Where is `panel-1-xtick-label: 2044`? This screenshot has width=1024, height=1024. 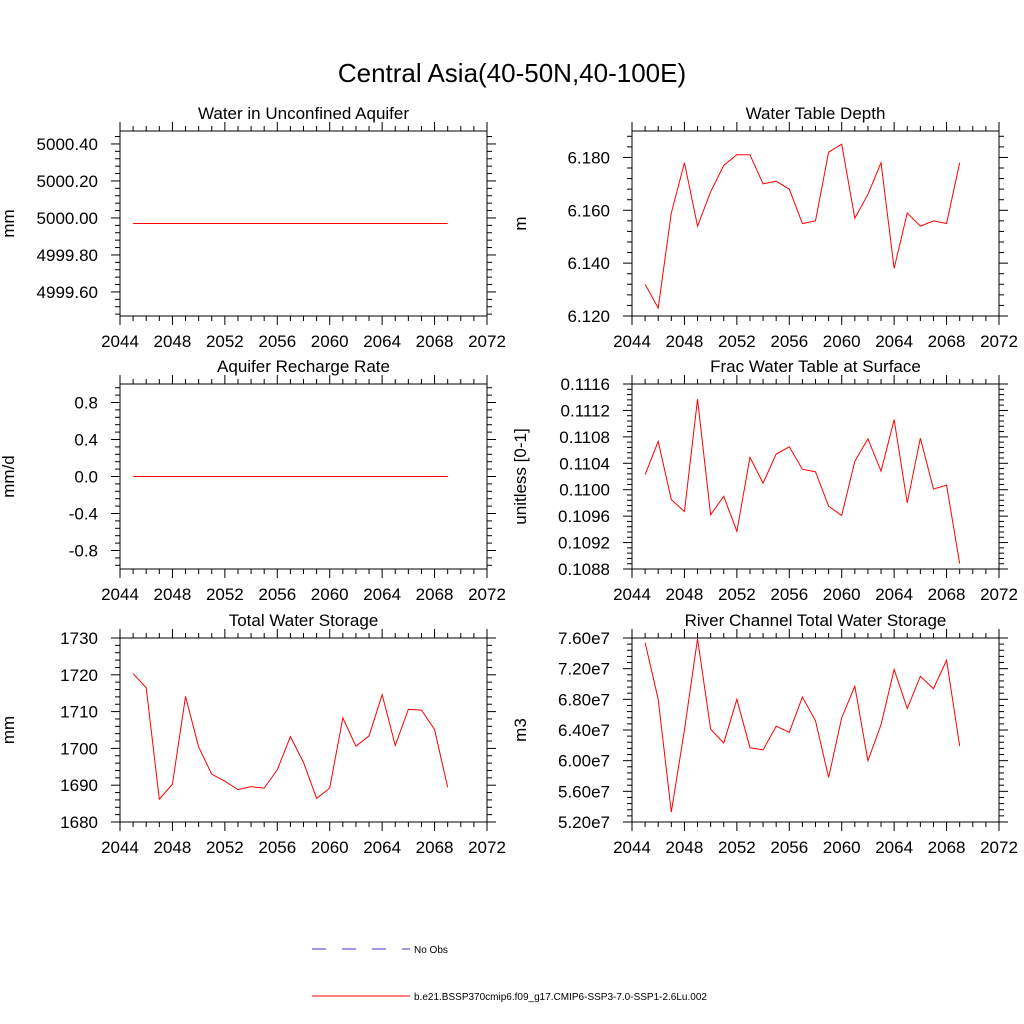
panel-1-xtick-label: 2044 is located at coordinates (120, 341).